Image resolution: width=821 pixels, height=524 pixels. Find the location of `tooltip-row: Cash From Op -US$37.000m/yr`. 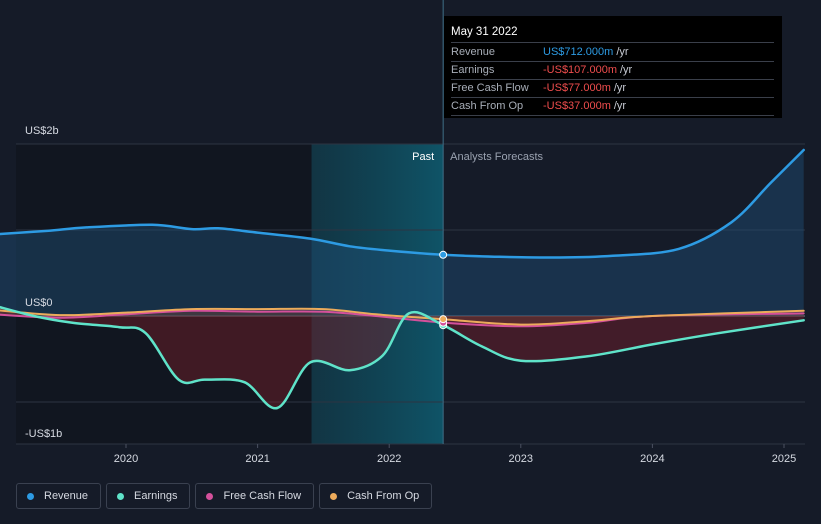

tooltip-row: Cash From Op -US$37.000m/yr is located at coordinates (612, 107).